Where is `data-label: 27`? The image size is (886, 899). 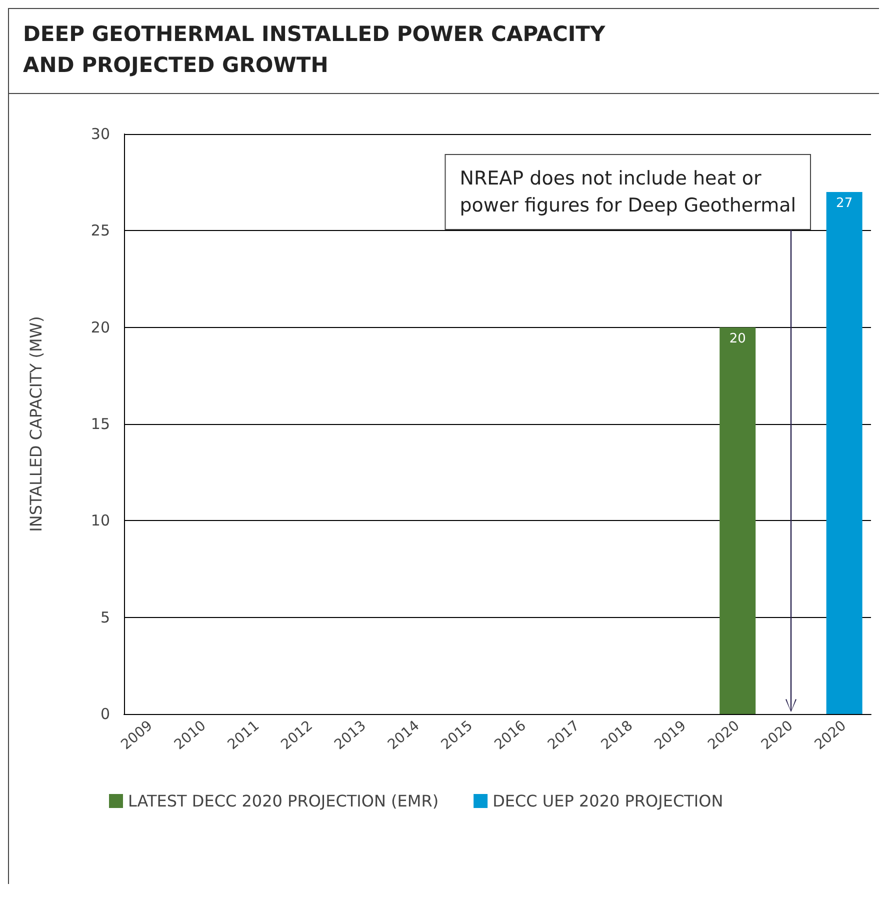
data-label: 27 is located at coordinates (844, 203).